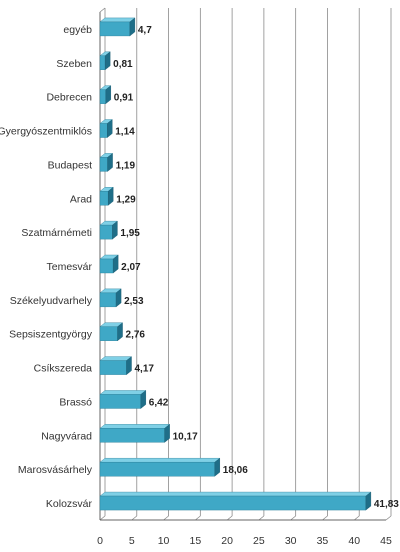  I want to click on value-label: 1,19, so click(126, 165).